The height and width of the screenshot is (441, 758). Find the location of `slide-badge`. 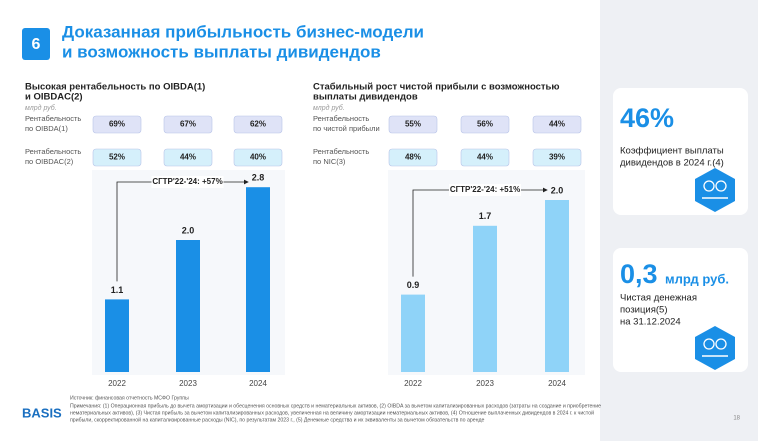

slide-badge is located at coordinates (36, 44).